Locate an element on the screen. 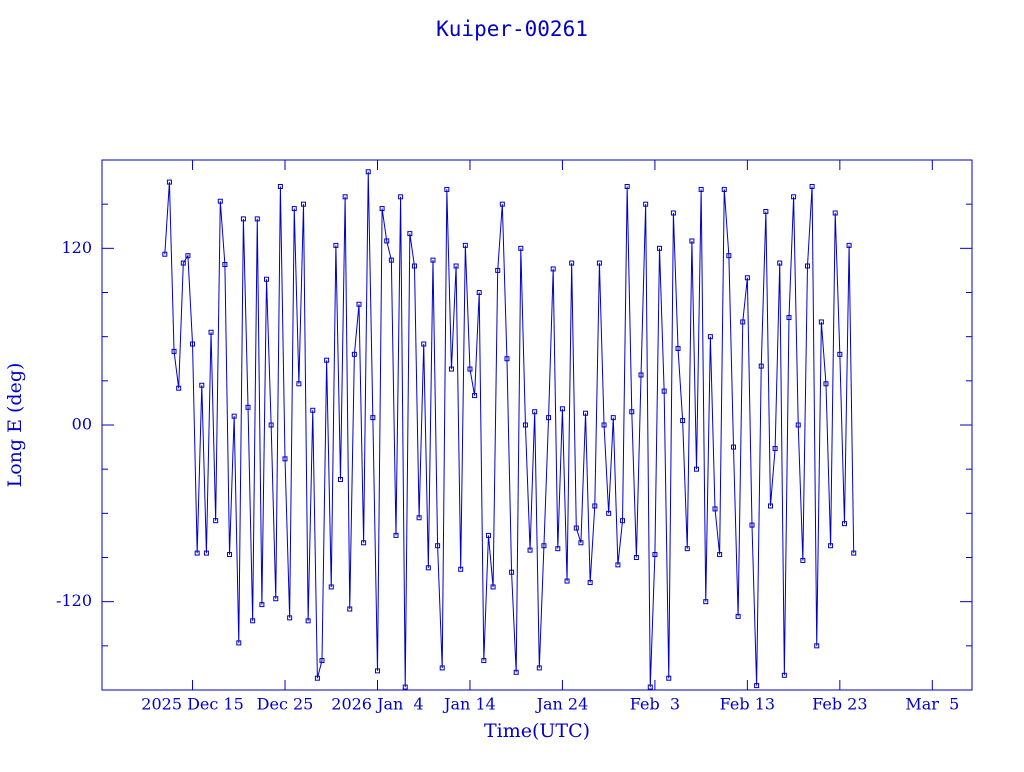  x-axis-label: Time(UTC) is located at coordinates (537, 731).